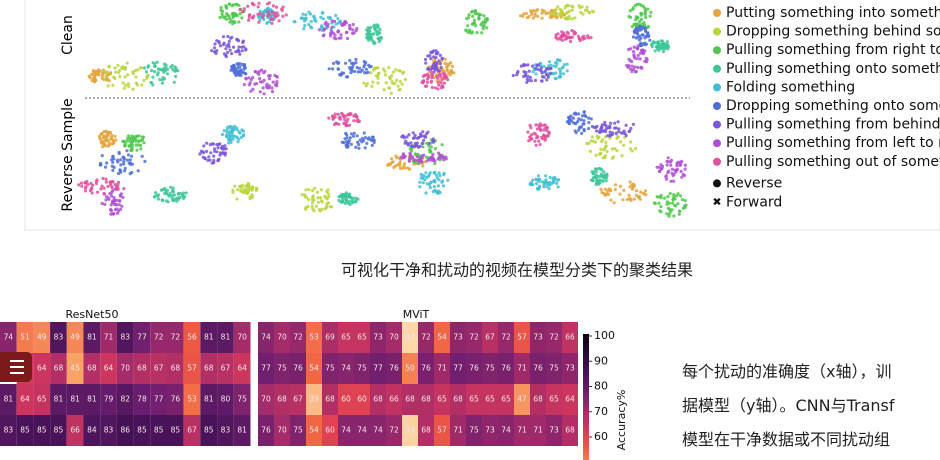 This screenshot has width=940, height=460. I want to click on cell-label: 53, so click(192, 399).